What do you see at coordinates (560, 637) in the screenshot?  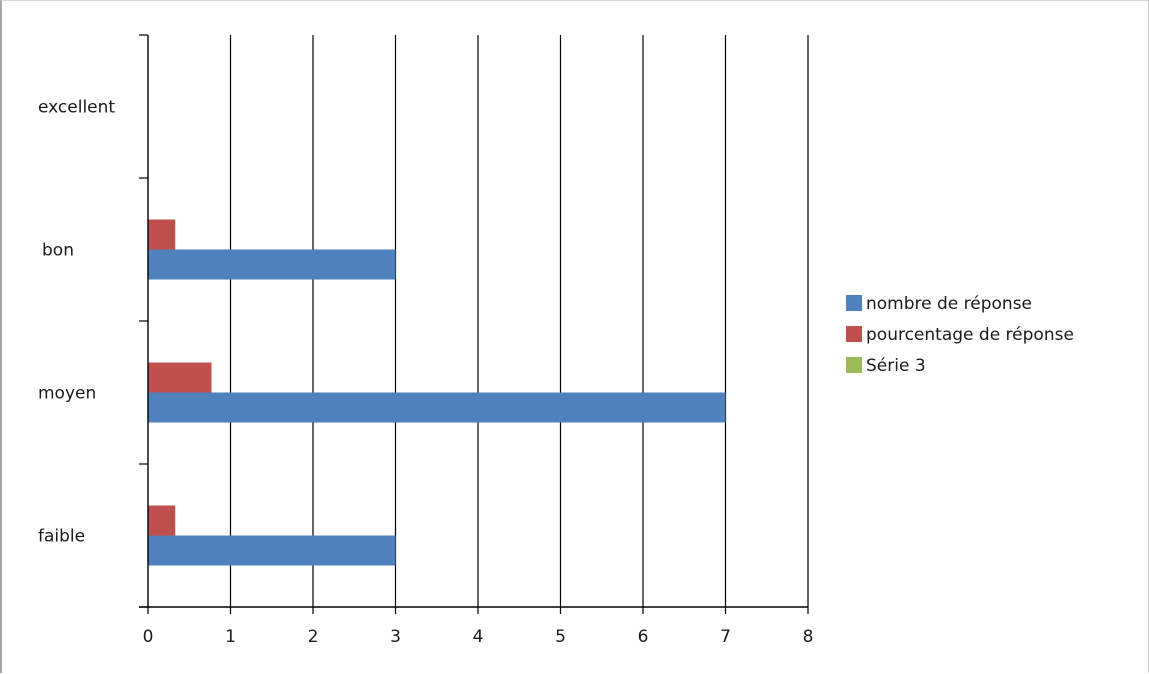 I see `x-tick-label: 5` at bounding box center [560, 637].